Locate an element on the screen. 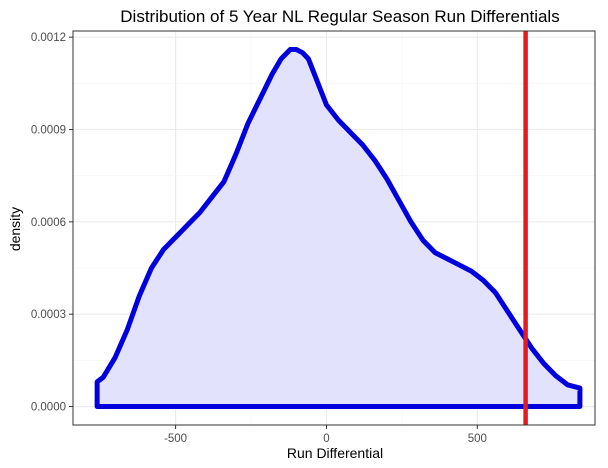 The width and height of the screenshot is (608, 468). y-tick-label: 0.0006 is located at coordinates (48, 223).